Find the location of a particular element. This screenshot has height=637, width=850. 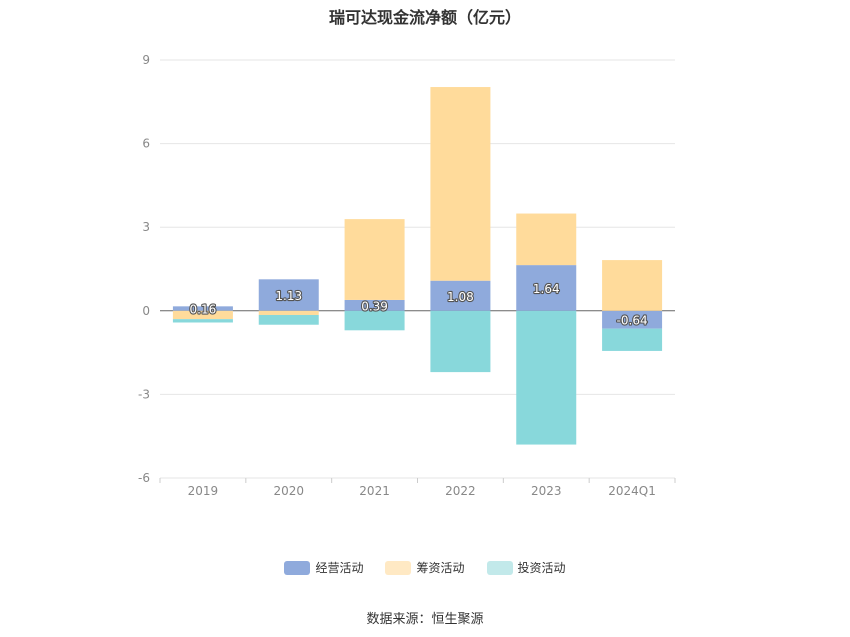

y-tick-label: 9 is located at coordinates (146, 60).